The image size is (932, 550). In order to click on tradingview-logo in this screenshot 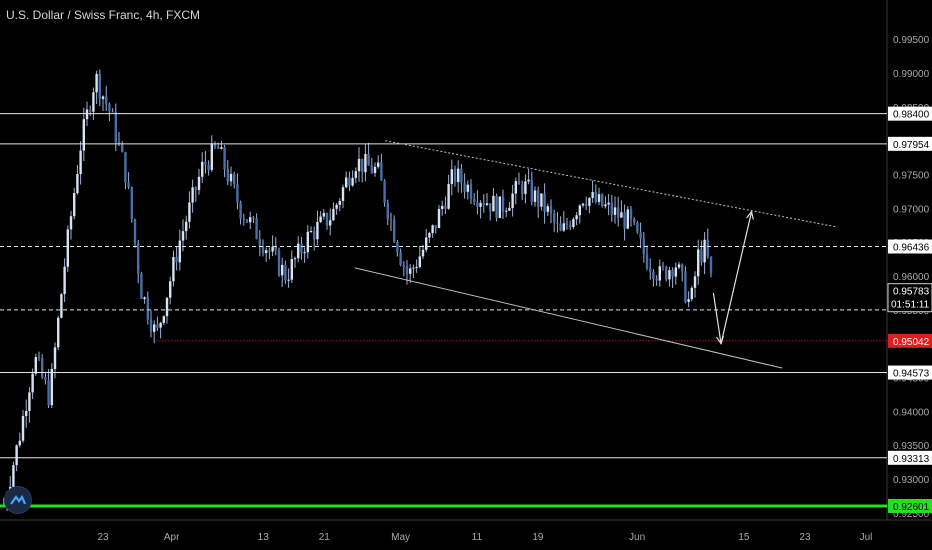, I will do `click(18, 500)`.